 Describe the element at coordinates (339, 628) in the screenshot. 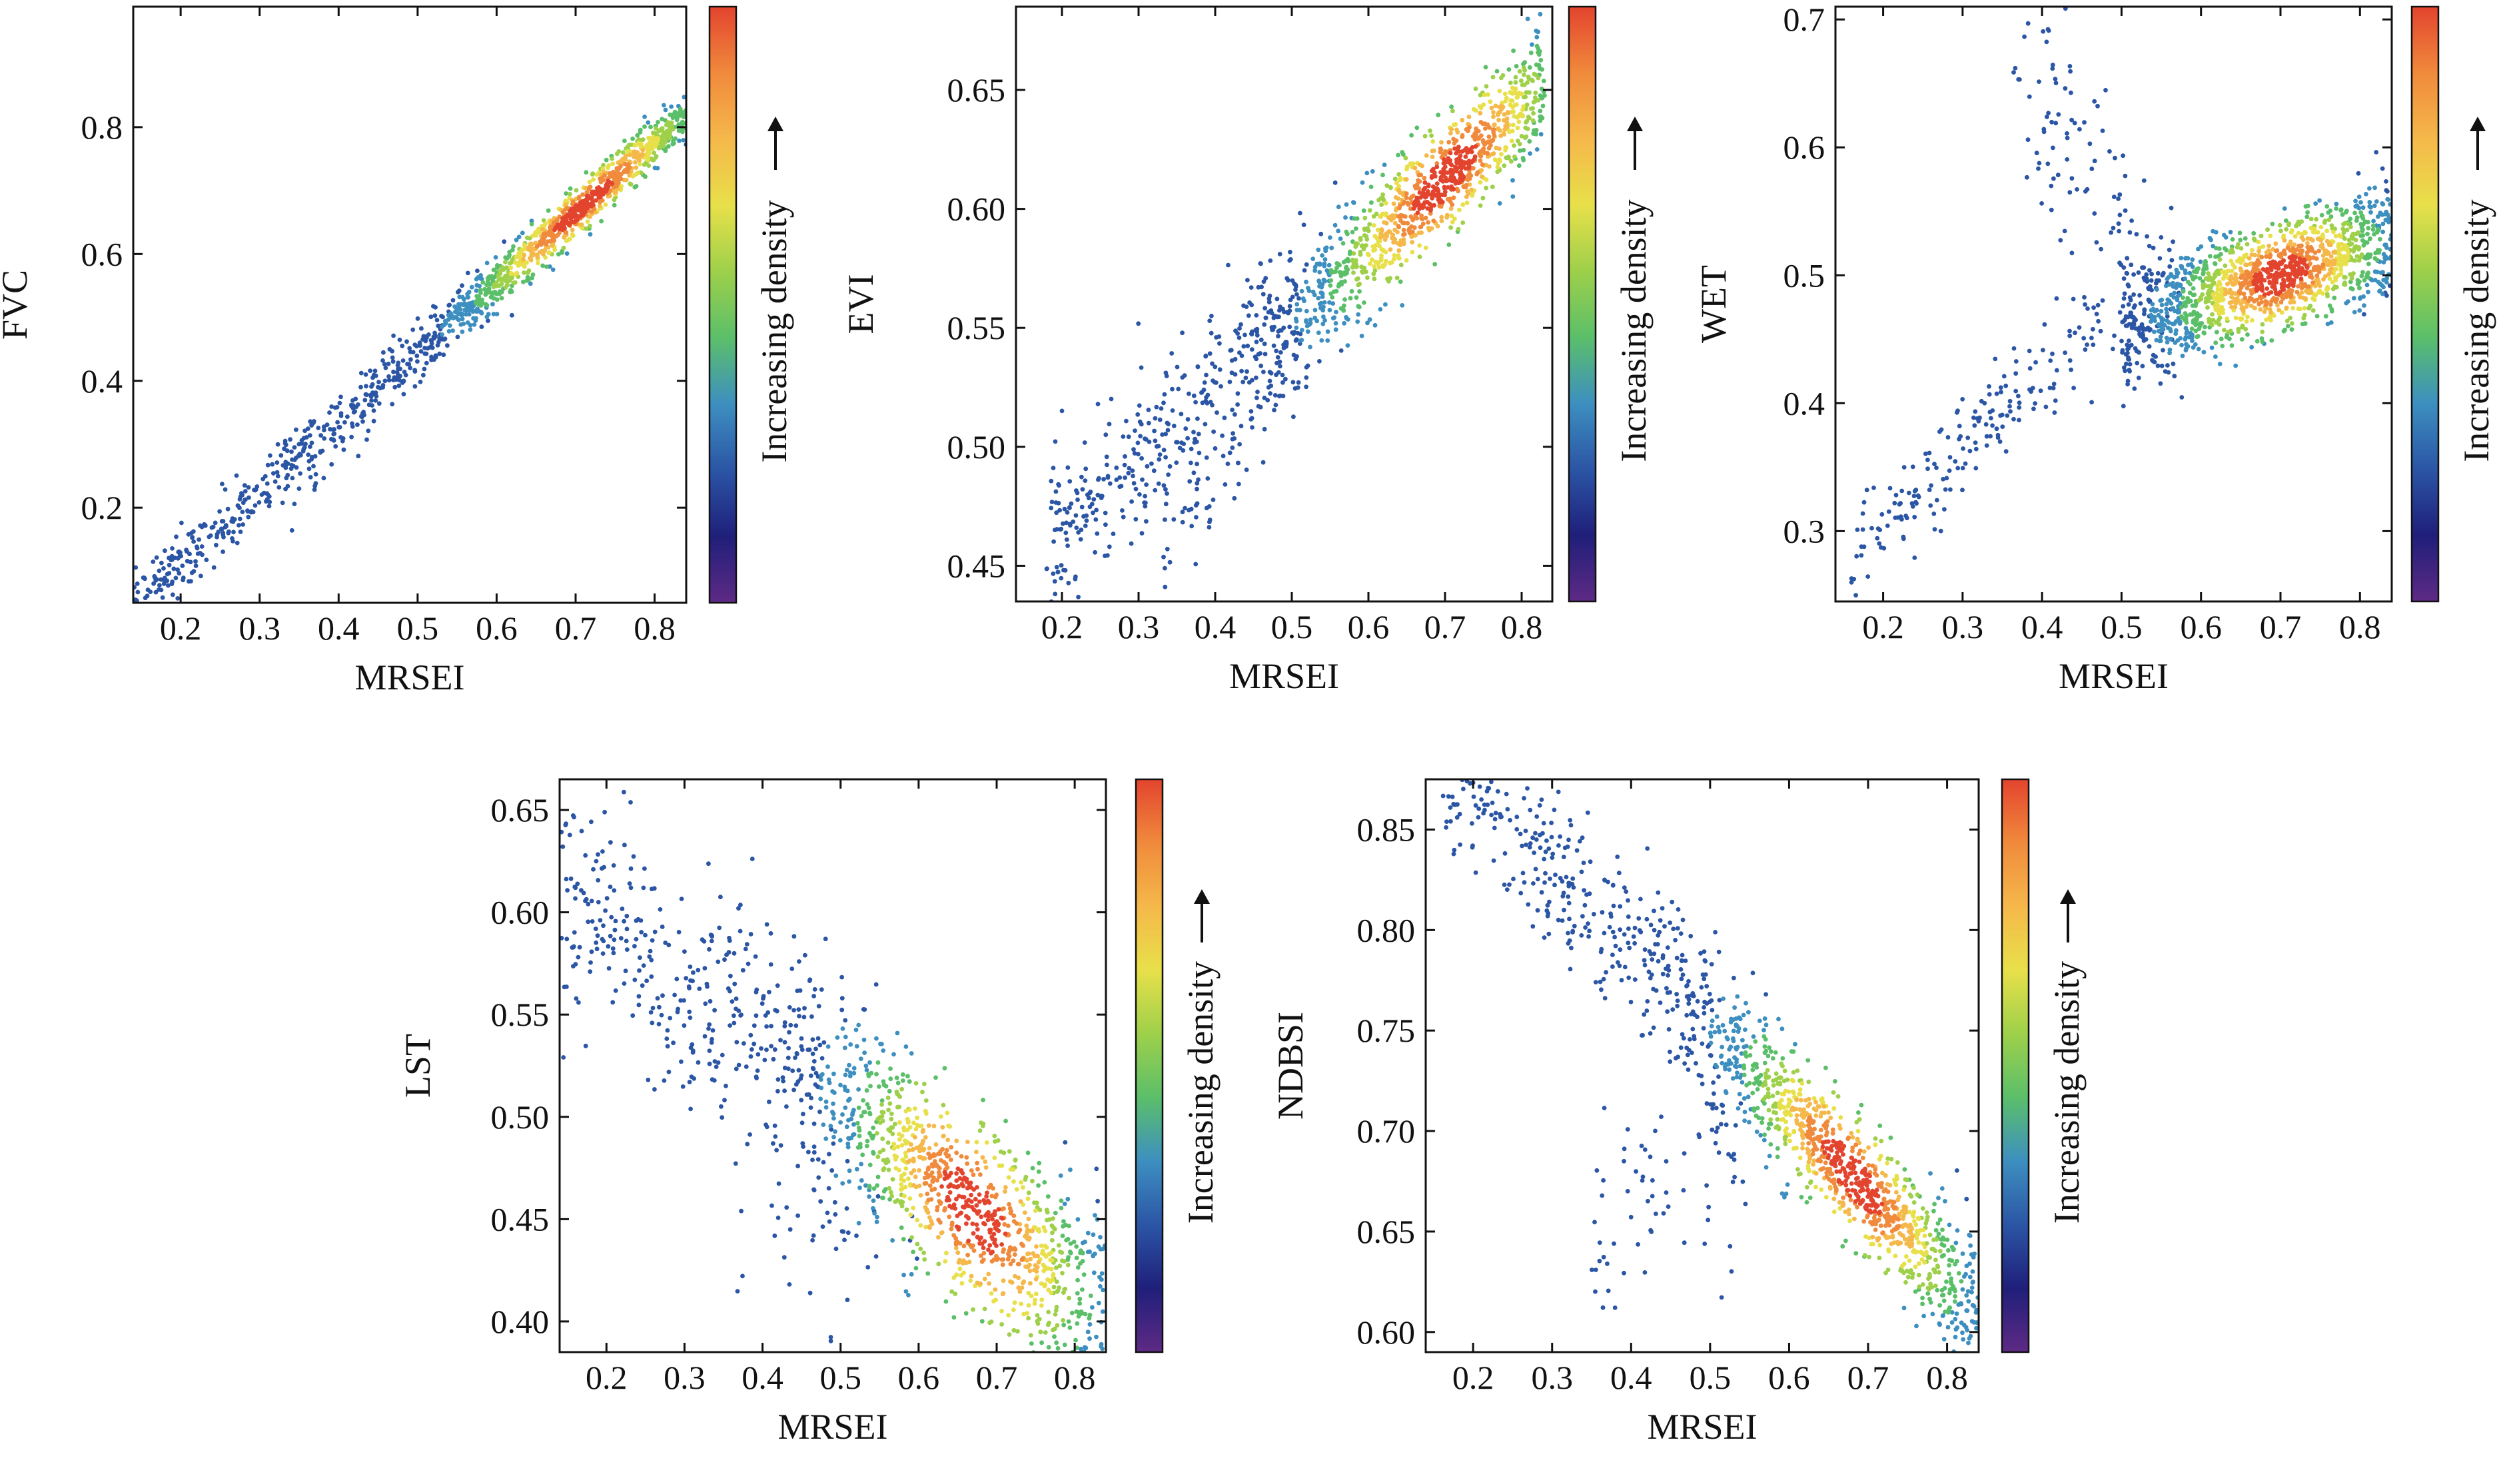

I see `x-tick-label: 0.4` at that location.